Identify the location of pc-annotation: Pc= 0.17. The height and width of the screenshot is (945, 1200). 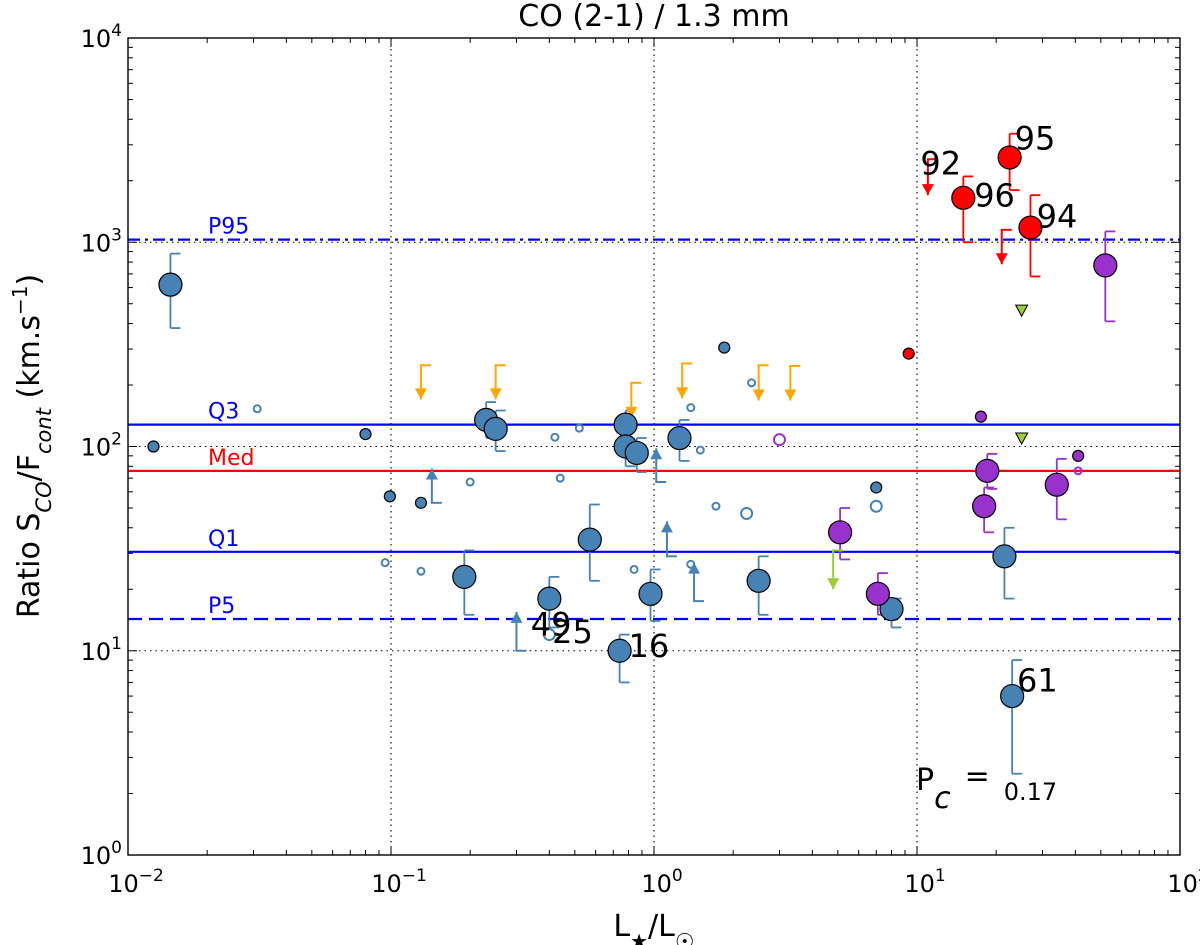
(986, 787).